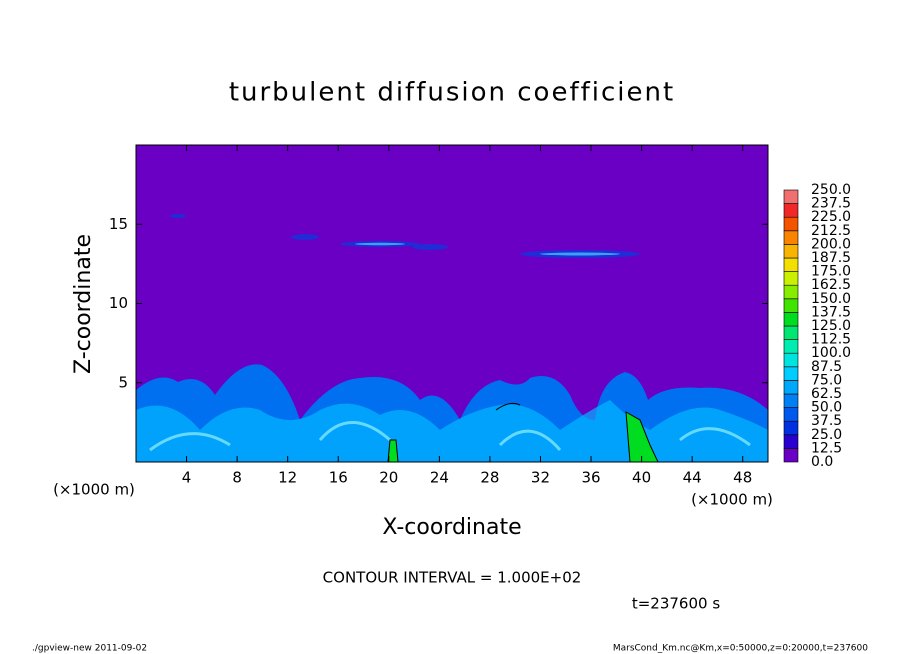  What do you see at coordinates (590, 478) in the screenshot?
I see `x-tick-label: 36` at bounding box center [590, 478].